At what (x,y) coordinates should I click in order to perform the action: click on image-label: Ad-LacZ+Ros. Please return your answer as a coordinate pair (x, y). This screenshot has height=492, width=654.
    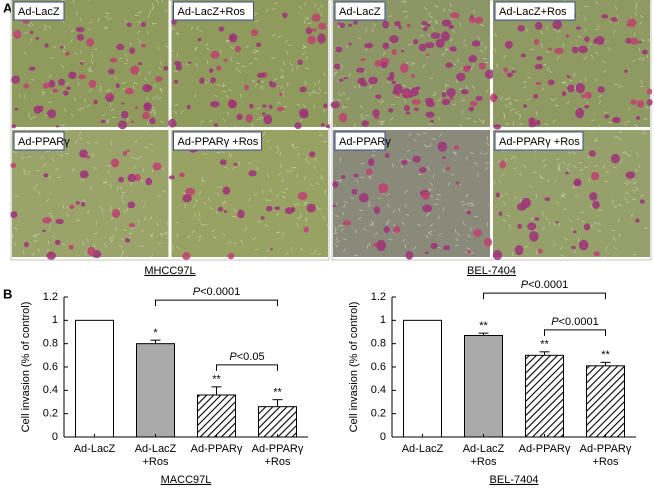
    Looking at the image, I should click on (533, 12).